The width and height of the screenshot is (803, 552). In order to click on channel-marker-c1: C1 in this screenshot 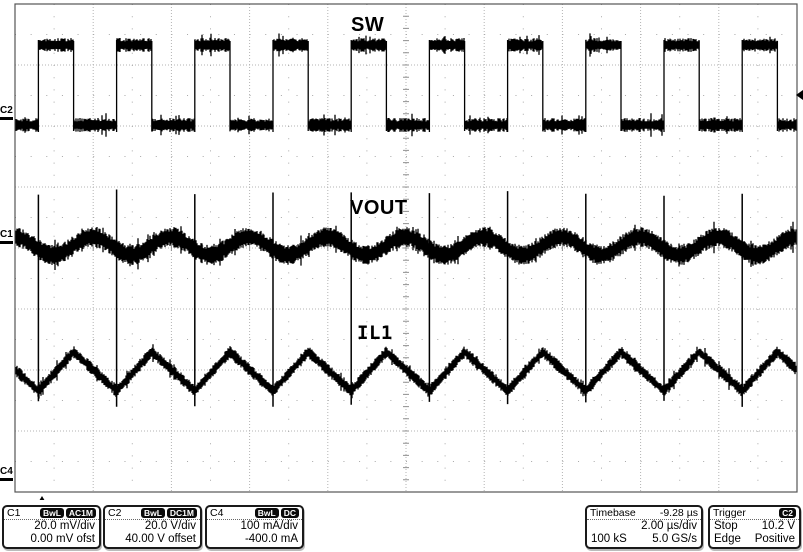, I will do `click(8, 237)`.